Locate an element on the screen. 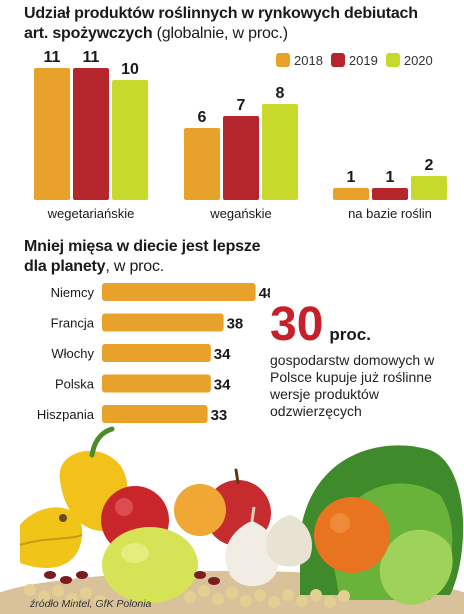 This screenshot has height=614, width=464. source-note: źródło Mintel, GfK Polonia is located at coordinates (91, 604).